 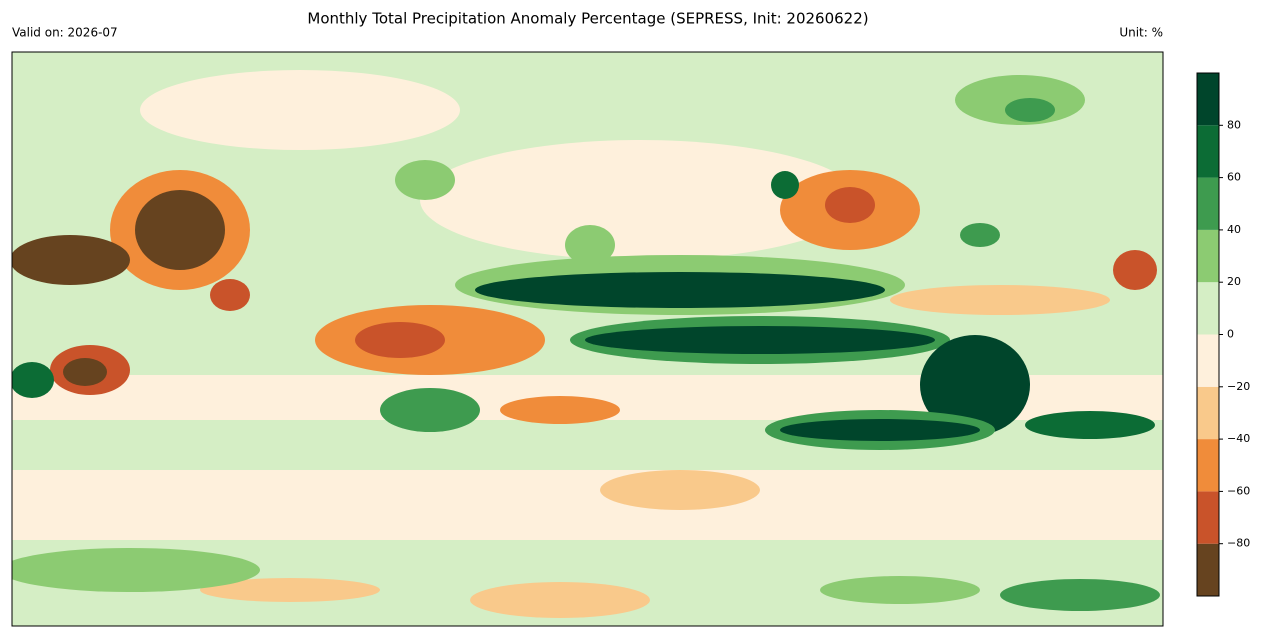 I want to click on colorbar-tick-label: −20, so click(x=1238, y=386).